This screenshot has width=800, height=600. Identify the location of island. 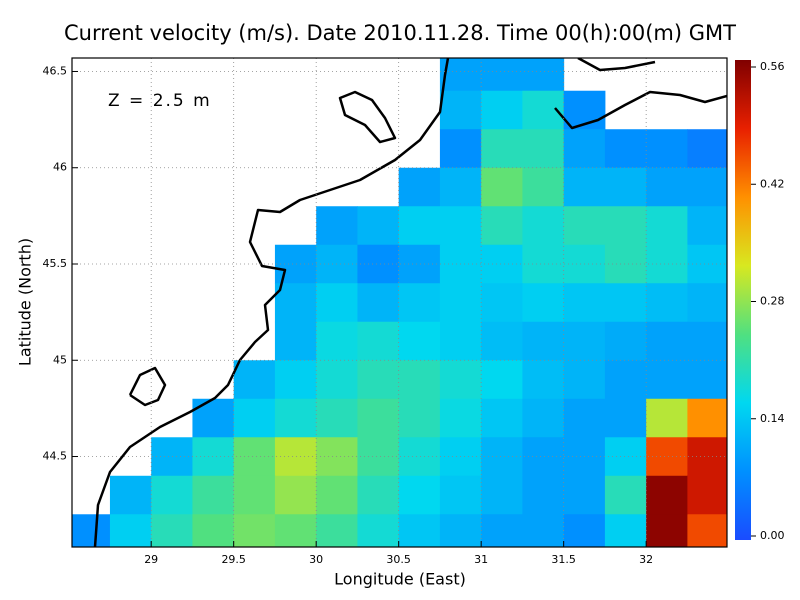
(367, 117).